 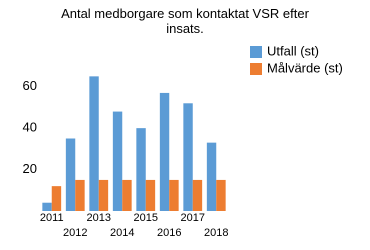 What do you see at coordinates (169, 233) in the screenshot?
I see `x-tick-label: 2016` at bounding box center [169, 233].